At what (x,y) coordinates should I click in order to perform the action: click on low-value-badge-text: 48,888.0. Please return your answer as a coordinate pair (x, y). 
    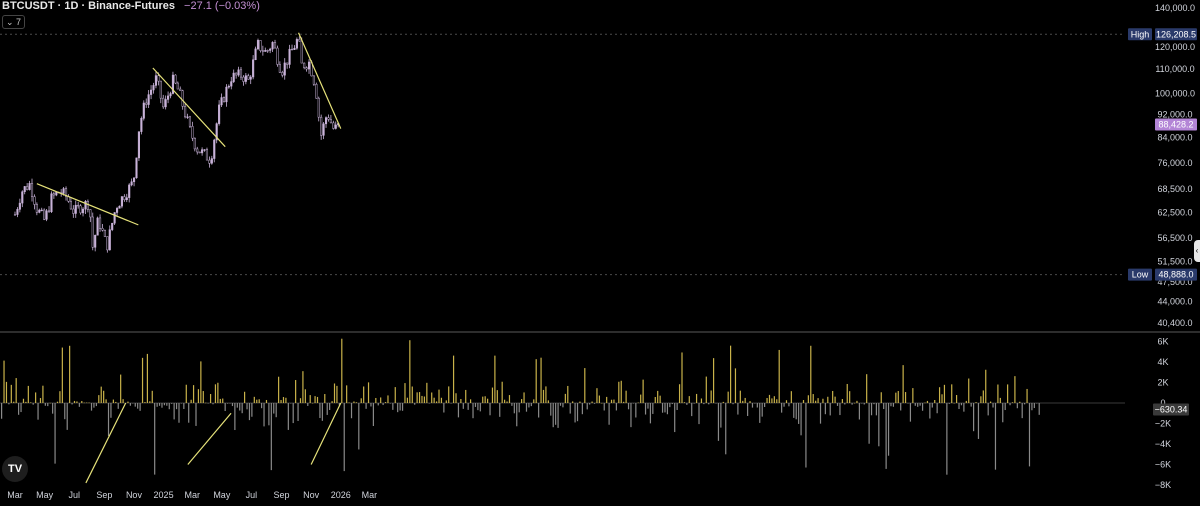
    Looking at the image, I should click on (1175, 275).